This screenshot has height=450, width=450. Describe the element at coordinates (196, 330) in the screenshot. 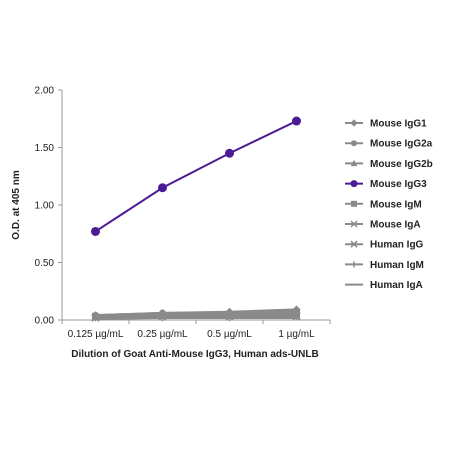

I see `x-axis-ticks: 0.125 µg/mL 0.25 µg/mL 0.5 µg/mL 1 µg/mL` at that location.